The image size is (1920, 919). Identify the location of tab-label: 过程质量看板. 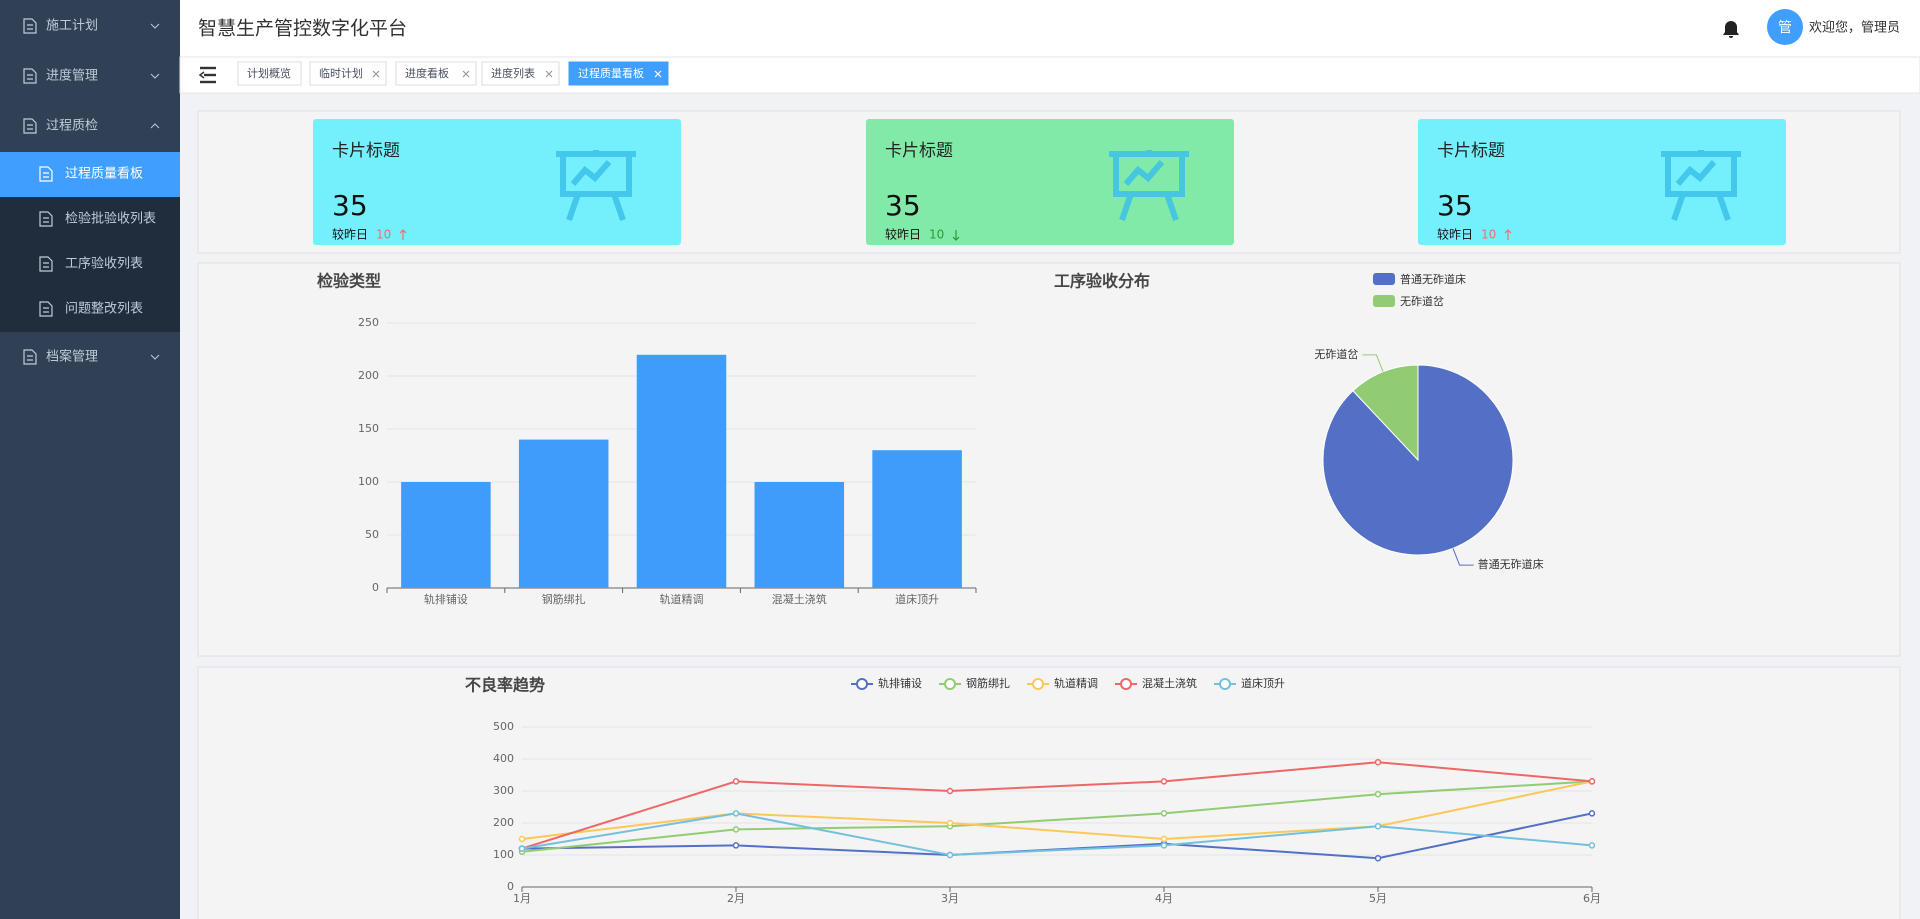
(611, 73).